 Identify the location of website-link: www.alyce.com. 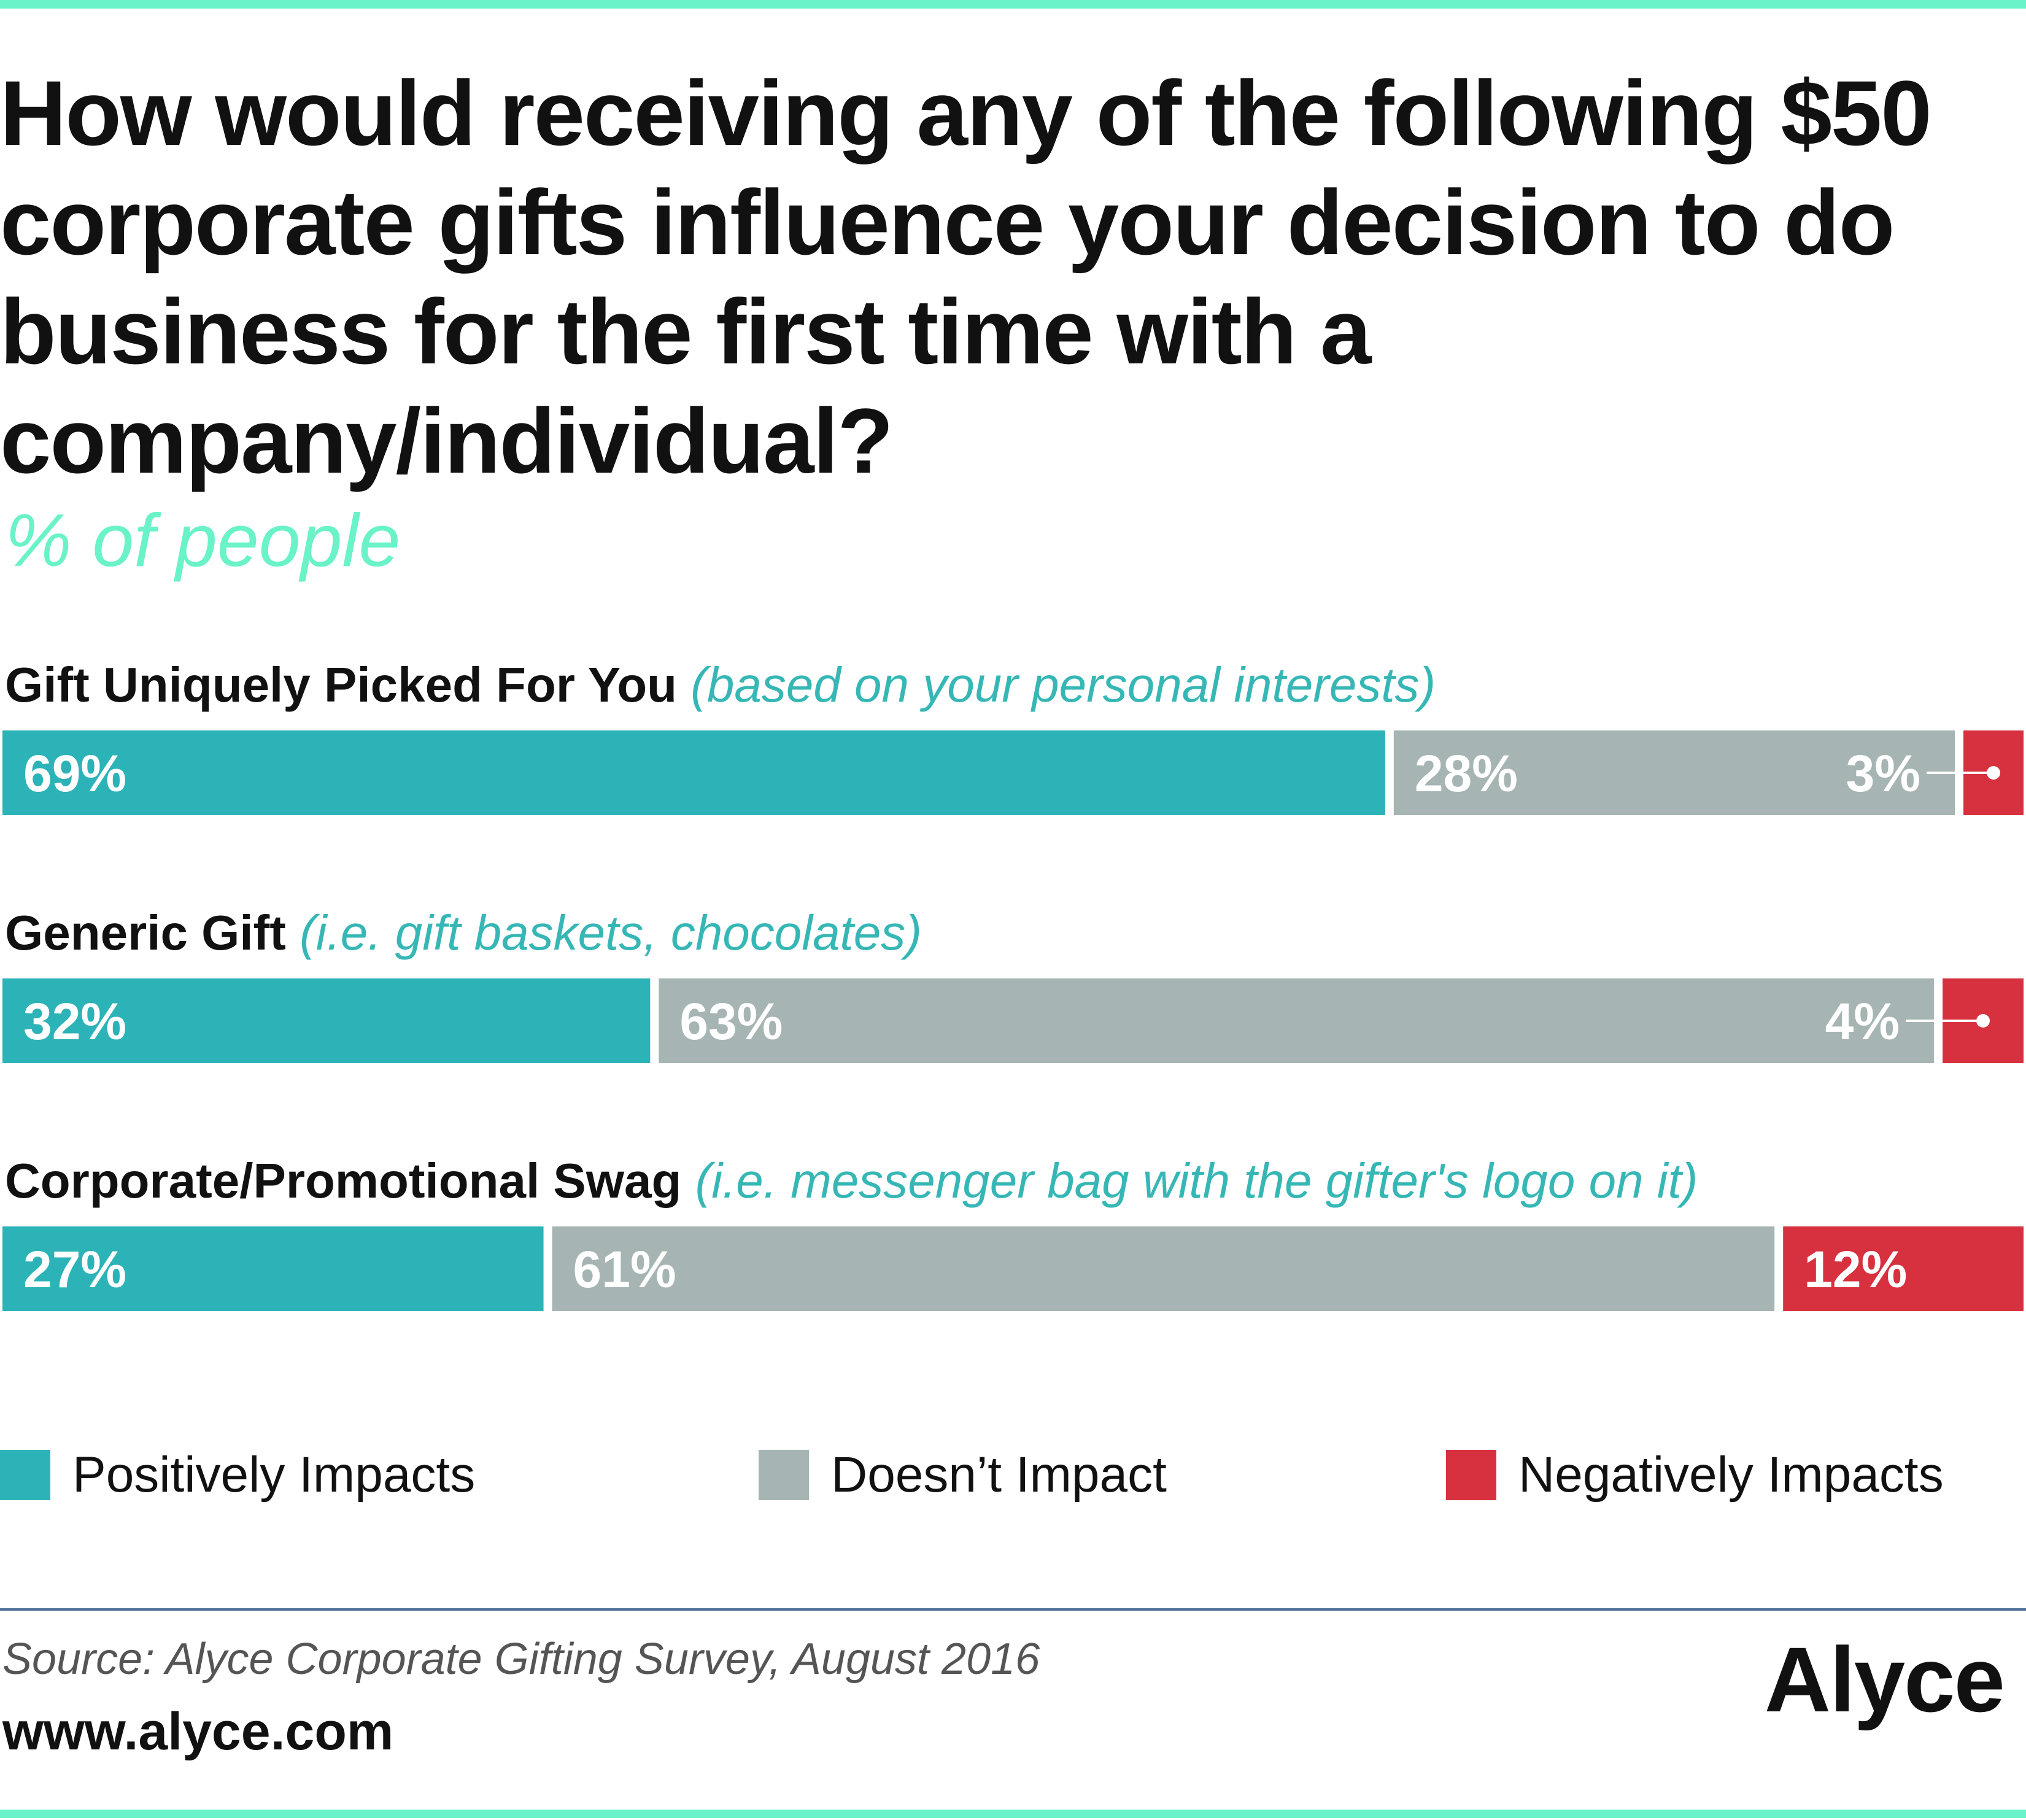
(198, 1731).